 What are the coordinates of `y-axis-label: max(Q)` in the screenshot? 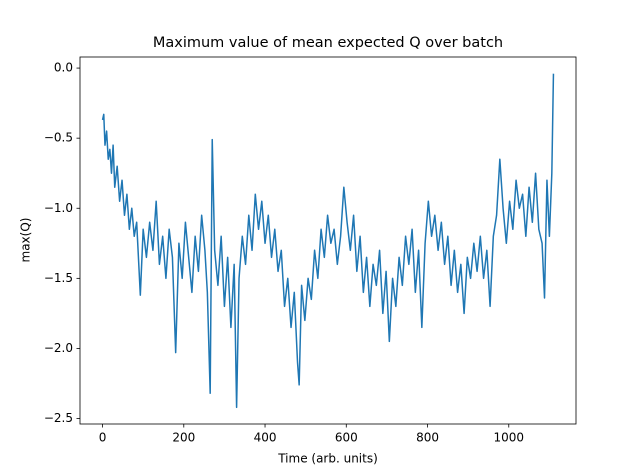 It's located at (26, 240).